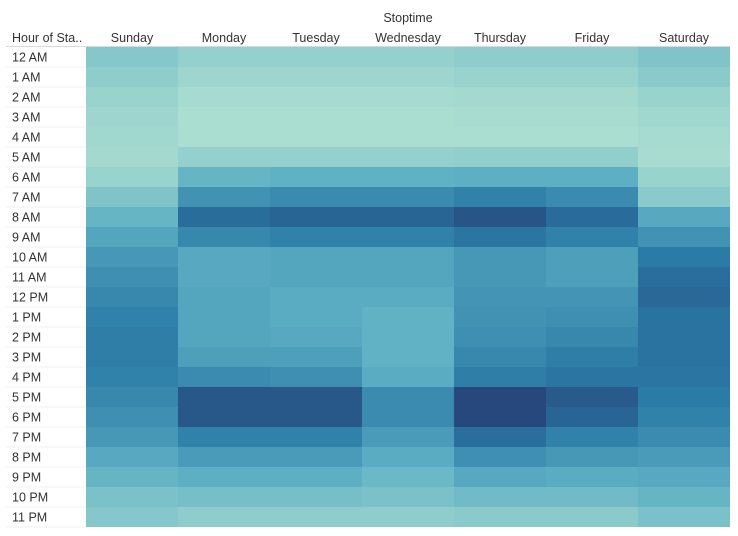  I want to click on row-label-1-am: 1 AM, so click(26, 78).